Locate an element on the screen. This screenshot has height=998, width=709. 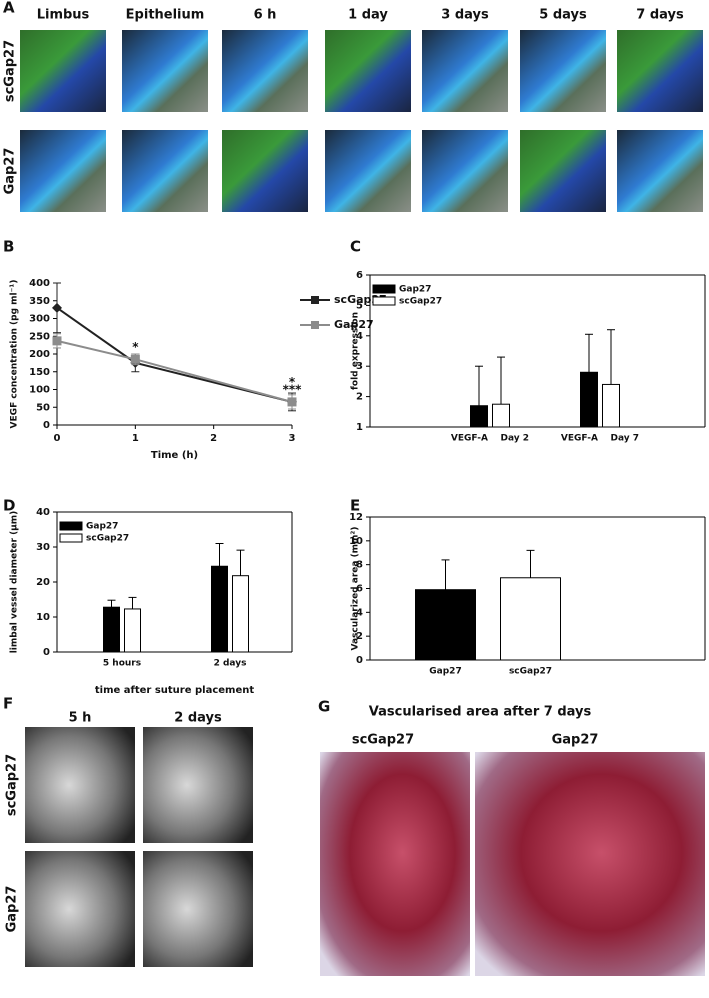
x-tick-label: VEGF-A Day 7 is located at coordinates (600, 439).